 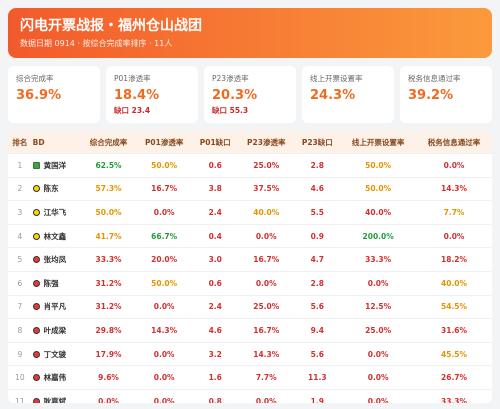 I want to click on column-header: 税务信息通过率, so click(x=454, y=142).